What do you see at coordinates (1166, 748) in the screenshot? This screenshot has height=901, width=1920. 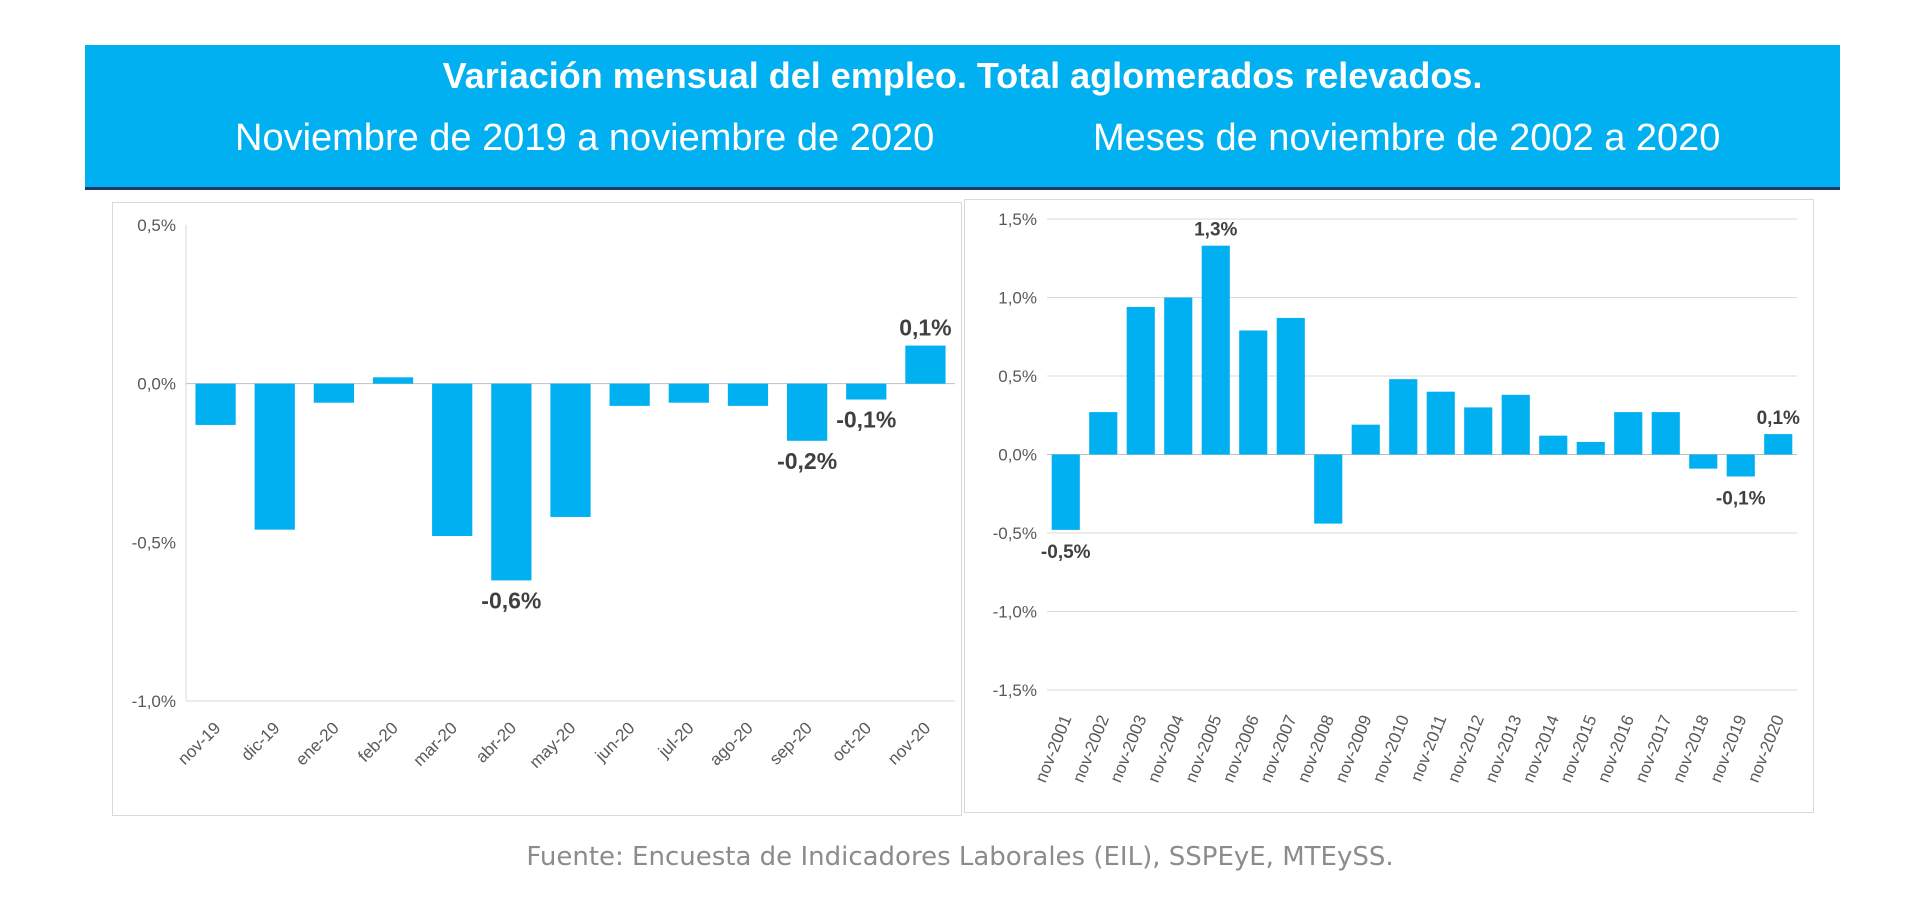 I see `november-category-label: nov-2004` at bounding box center [1166, 748].